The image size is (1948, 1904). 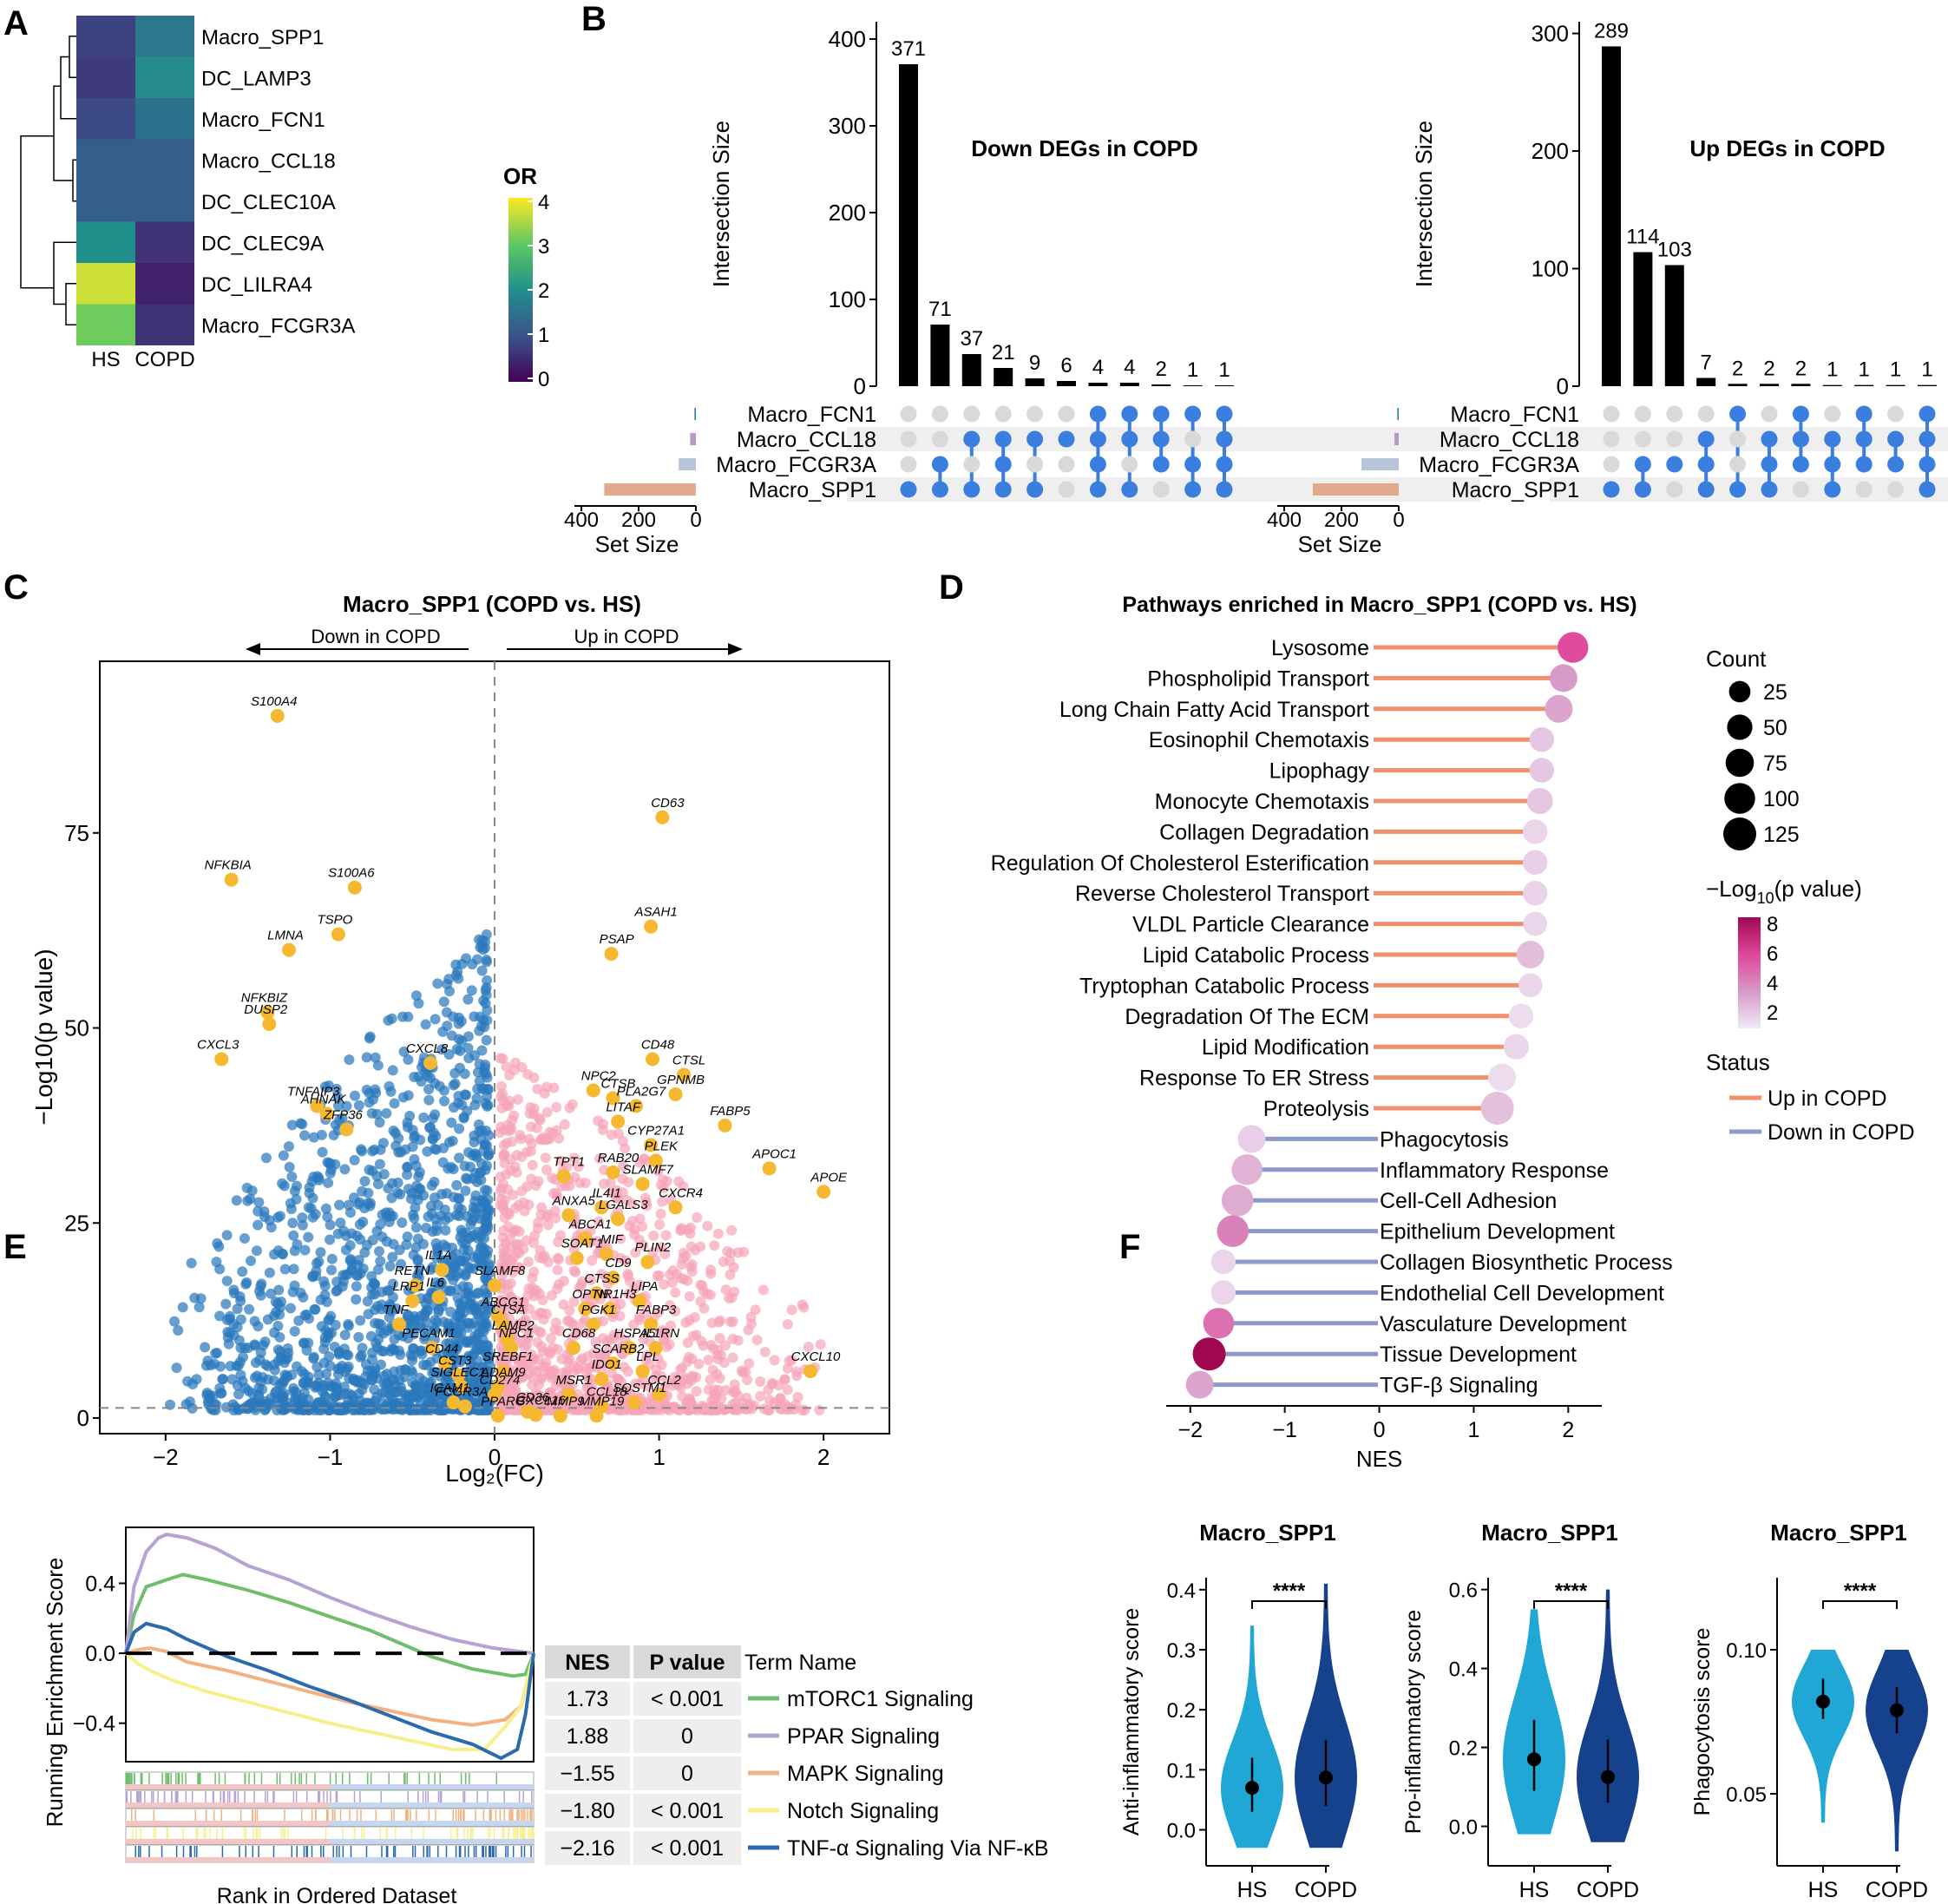 What do you see at coordinates (1784, 891) in the screenshot?
I see `p-legend-title: −Log10(p value)` at bounding box center [1784, 891].